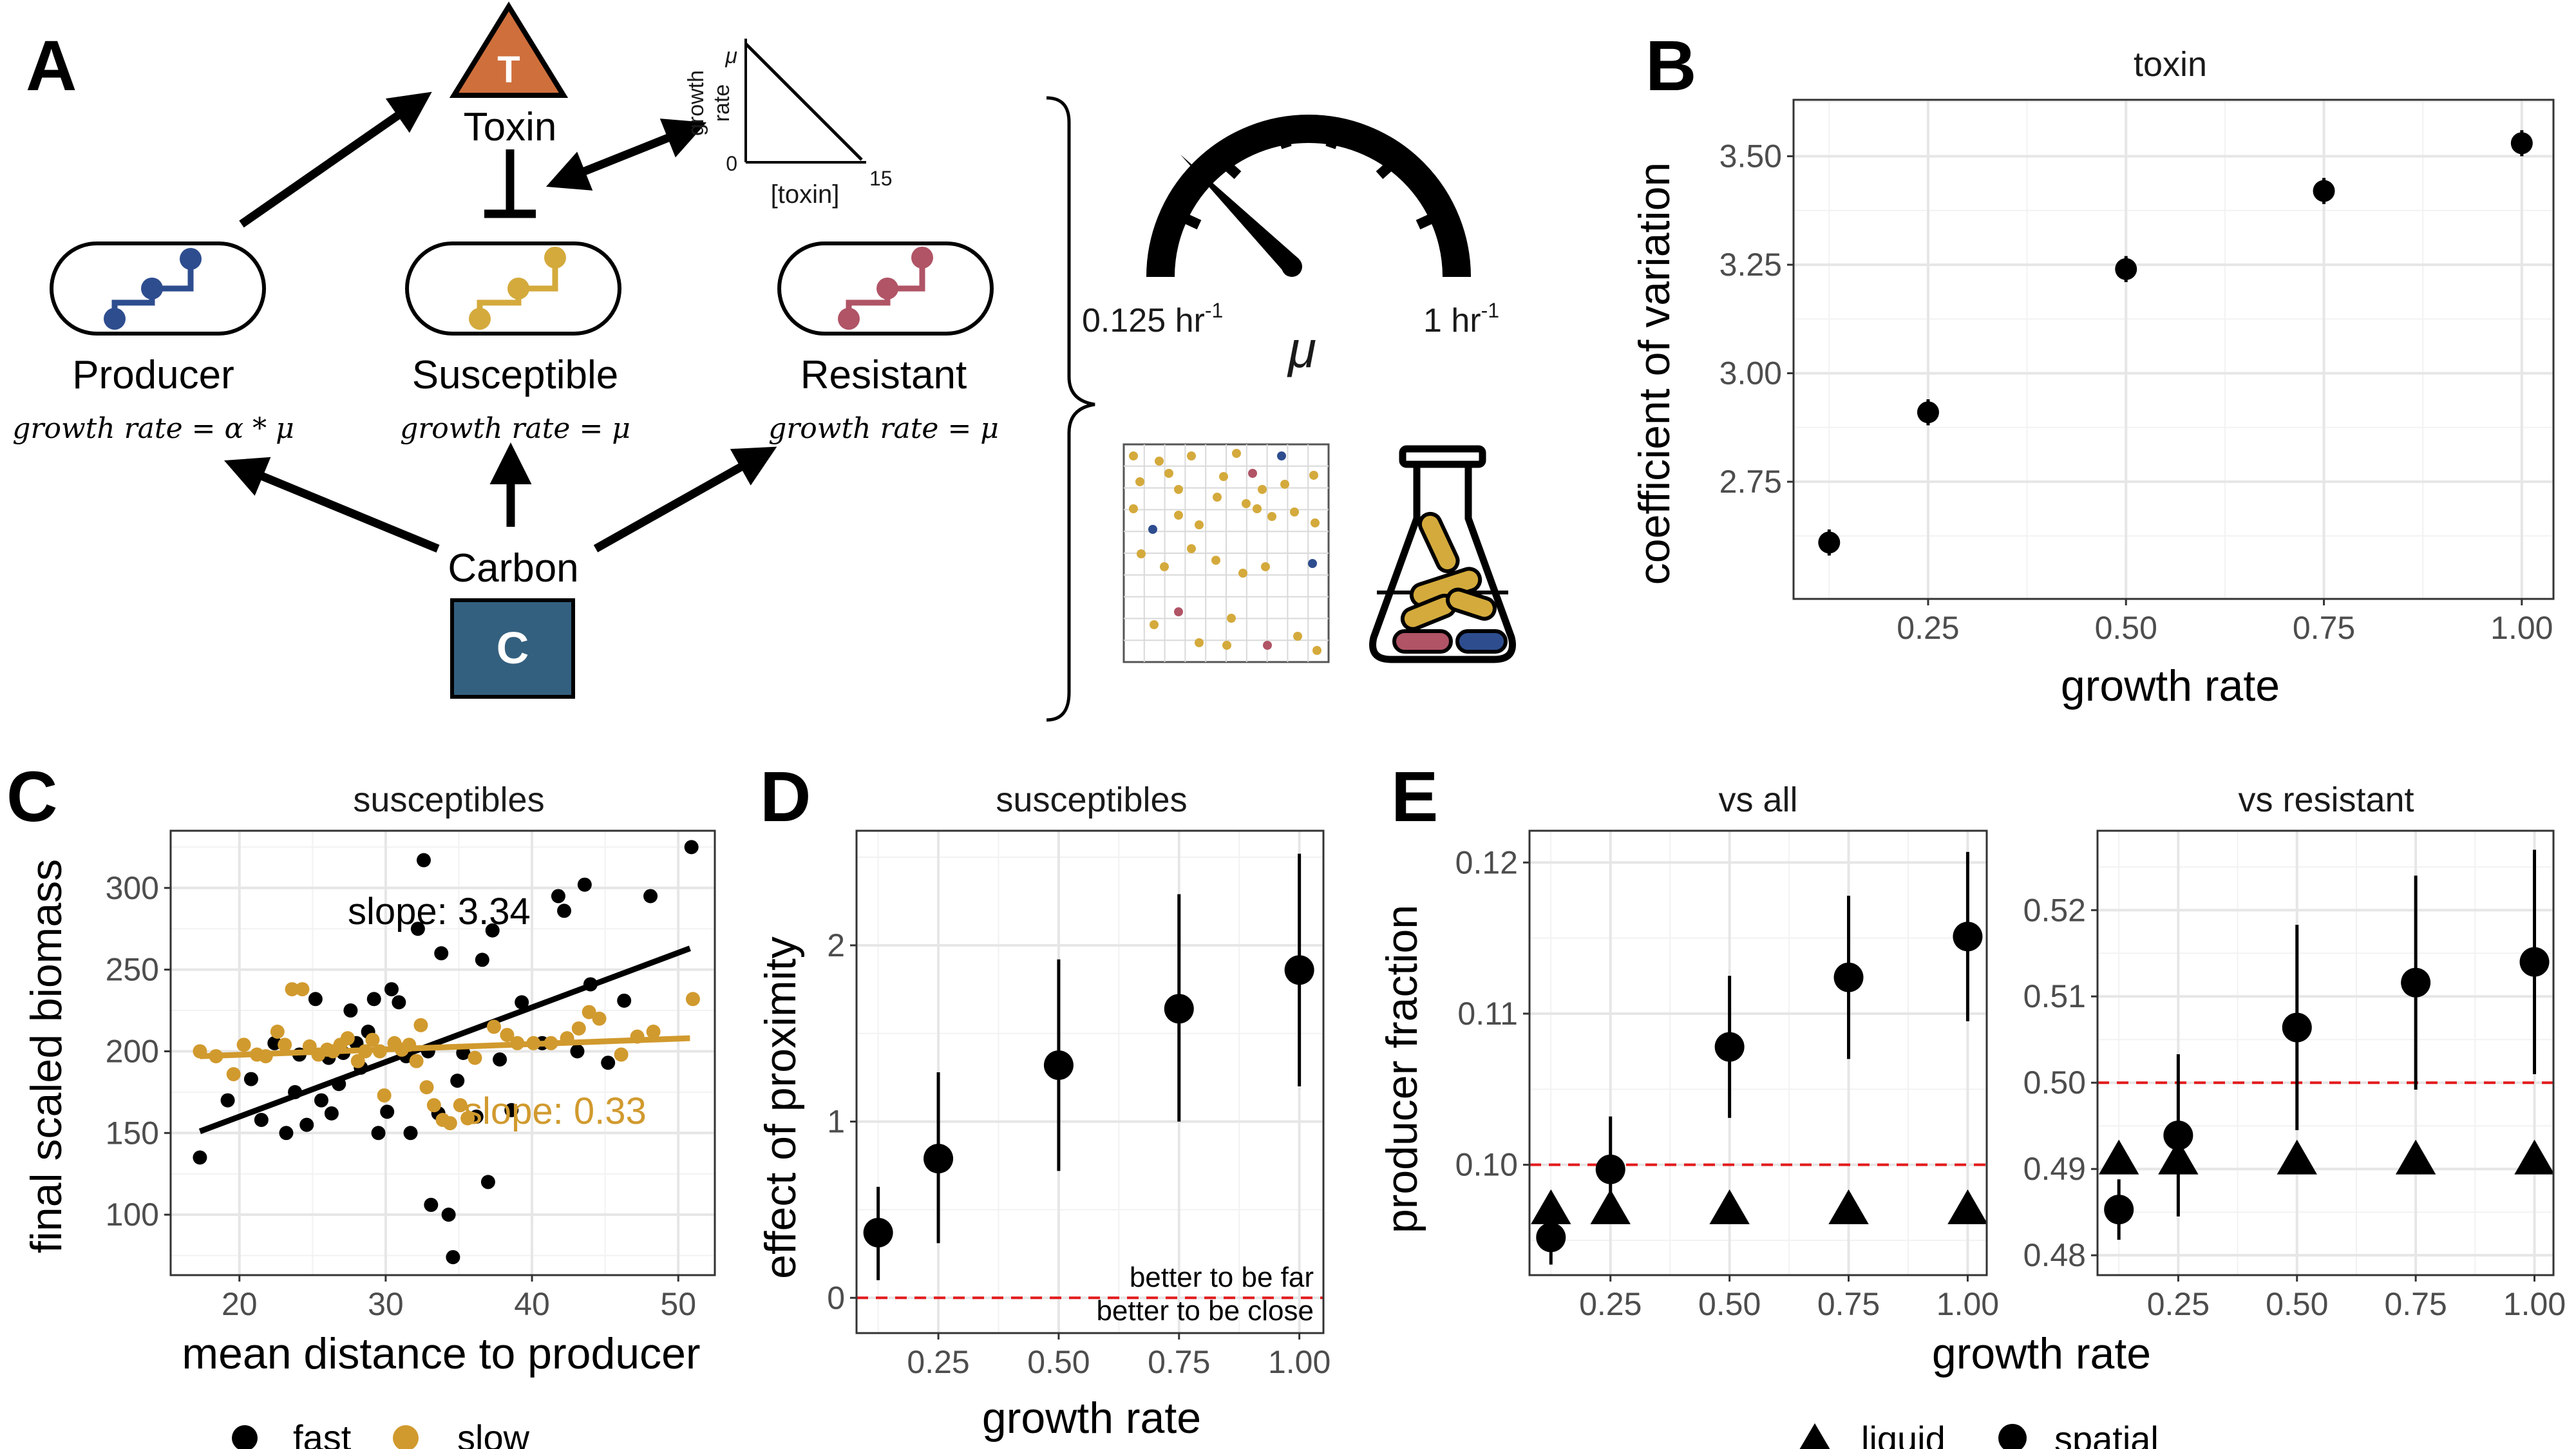 The height and width of the screenshot is (1449, 2576). I want to click on resistant-label: Resistant, so click(883, 375).